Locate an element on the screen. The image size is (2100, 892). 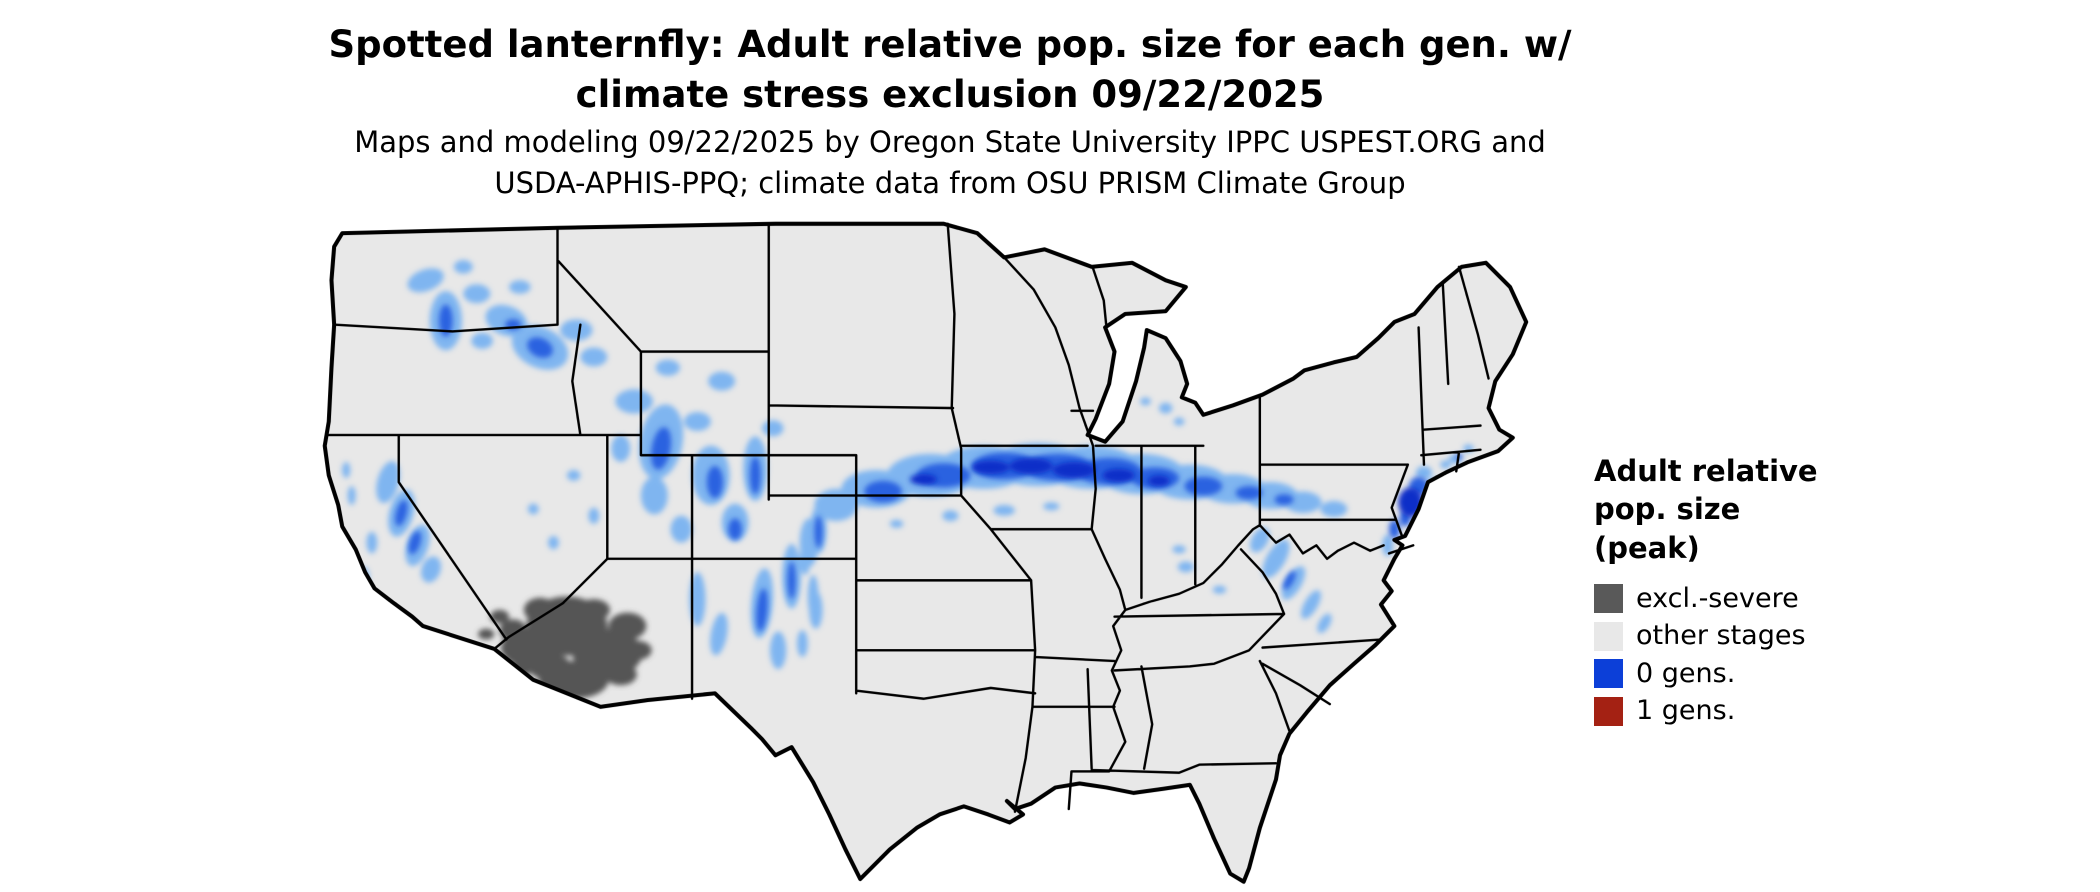
legend-swatch-excl-severe is located at coordinates (1608, 599).